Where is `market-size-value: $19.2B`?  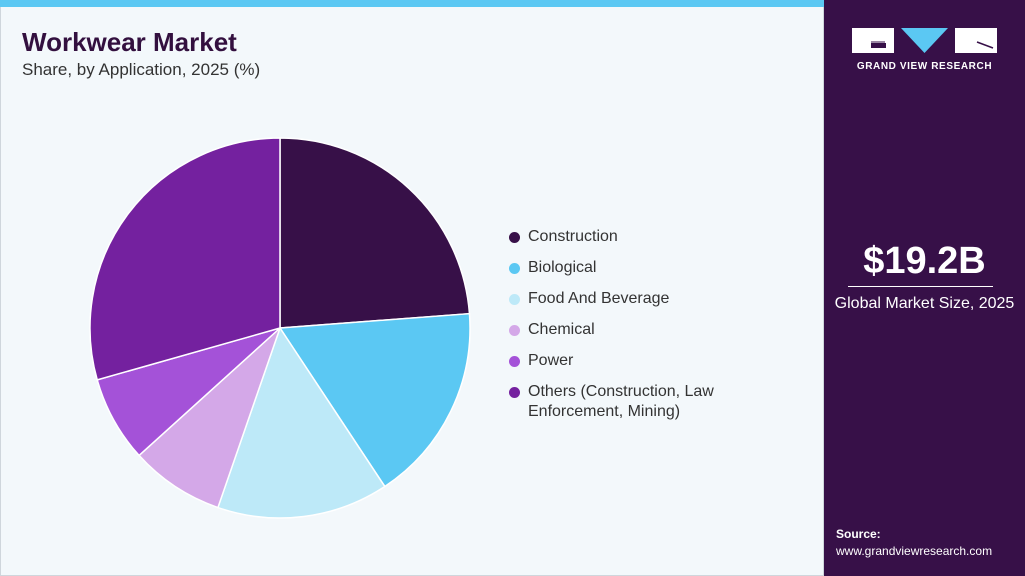 market-size-value: $19.2B is located at coordinates (924, 261).